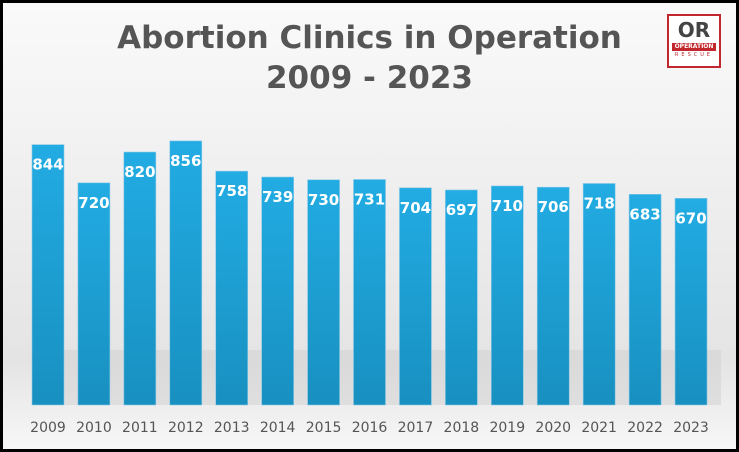 The image size is (739, 452). Describe the element at coordinates (462, 428) in the screenshot. I see `x-tick-2018: 2018` at that location.